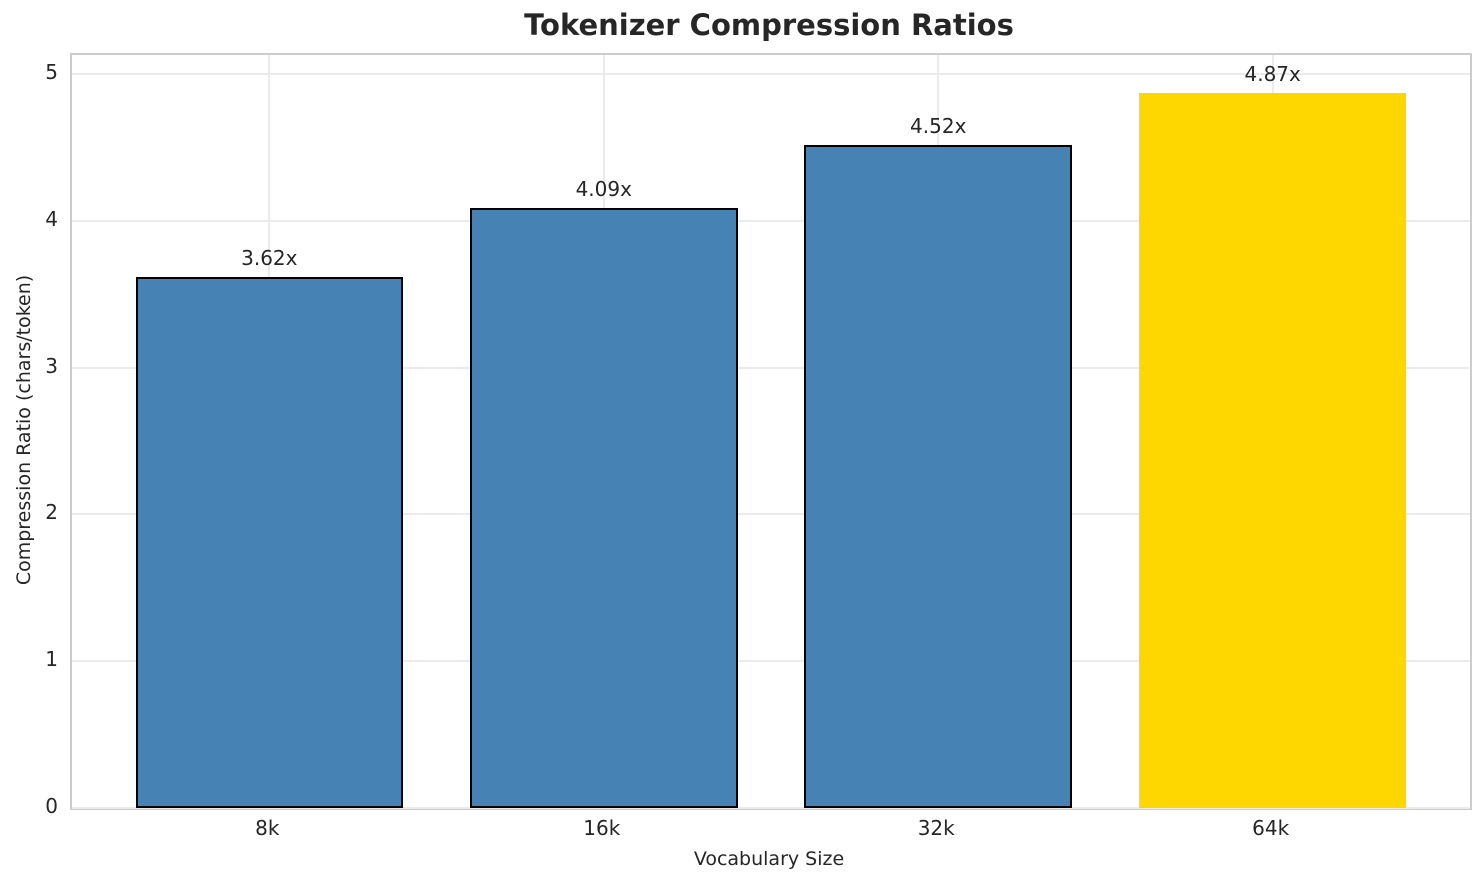 The height and width of the screenshot is (885, 1483). What do you see at coordinates (51, 806) in the screenshot?
I see `y-tick-label: 0` at bounding box center [51, 806].